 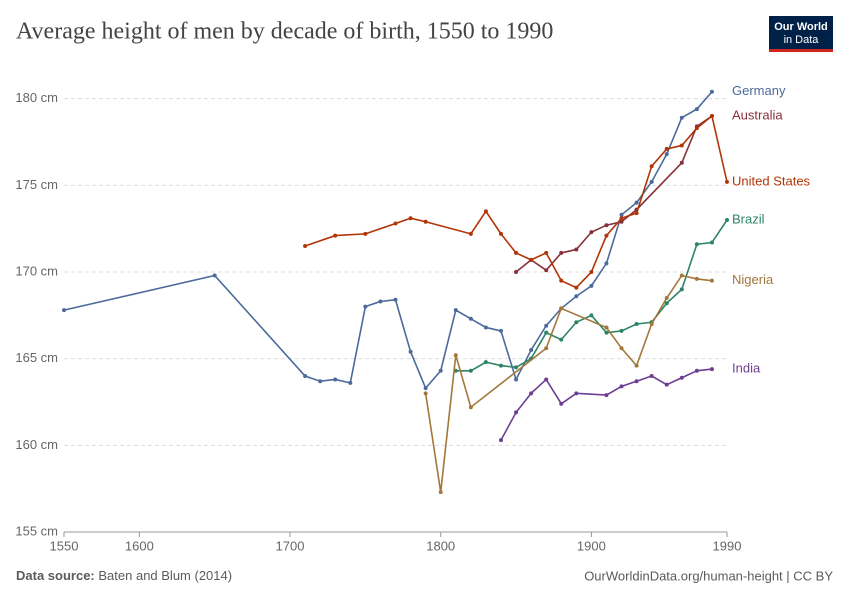 What do you see at coordinates (748, 218) in the screenshot?
I see `legend-label: Brazil` at bounding box center [748, 218].